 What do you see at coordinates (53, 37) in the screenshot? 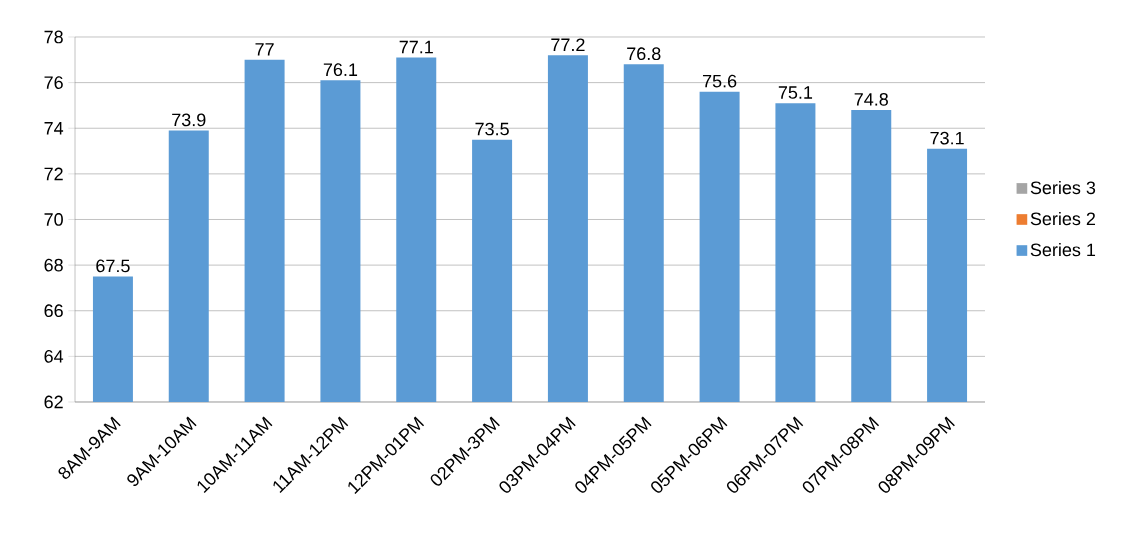
I see `y-tick-label: 78` at bounding box center [53, 37].